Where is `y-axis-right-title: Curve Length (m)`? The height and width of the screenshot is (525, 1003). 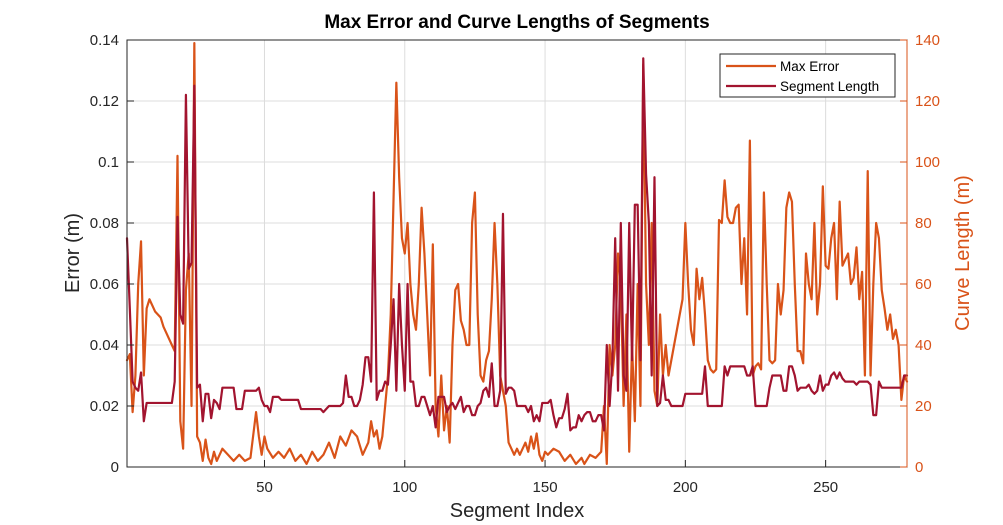 y-axis-right-title: Curve Length (m) is located at coordinates (963, 253).